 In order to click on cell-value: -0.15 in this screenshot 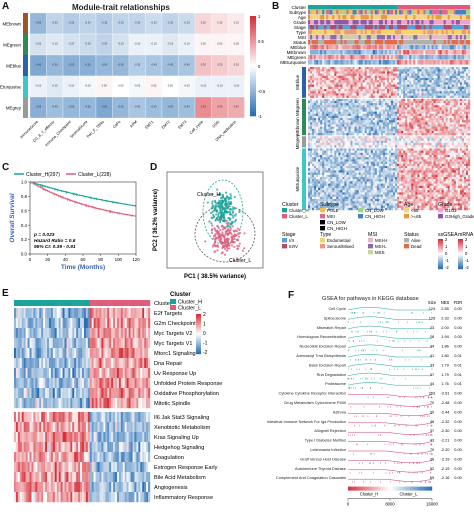, I will do `click(55, 44)`.